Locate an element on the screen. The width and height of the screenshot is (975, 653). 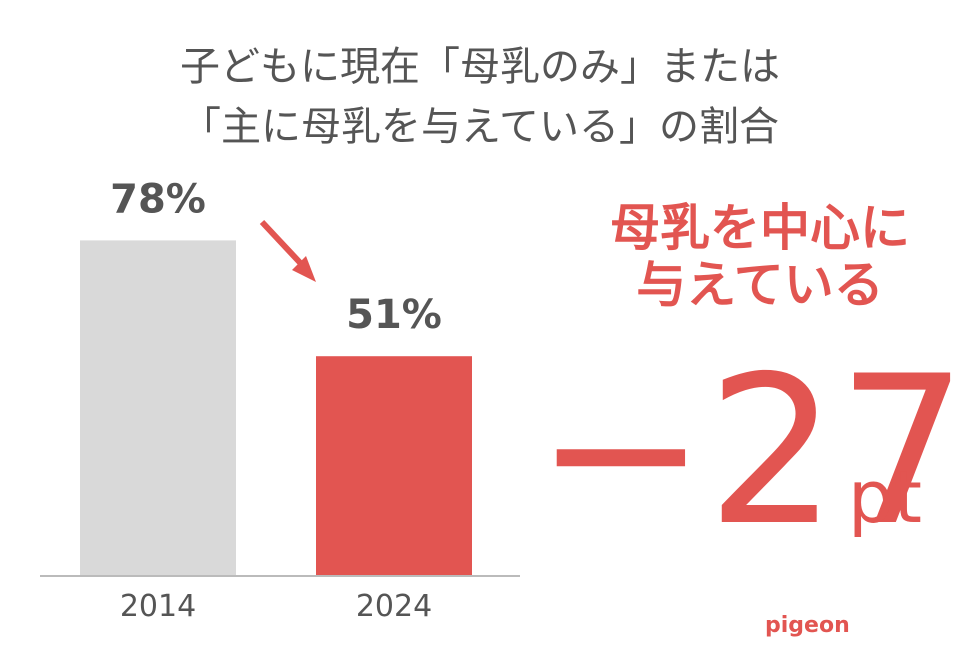
chart-title: 「主に母乳を与えている」の割合 is located at coordinates (480, 127).